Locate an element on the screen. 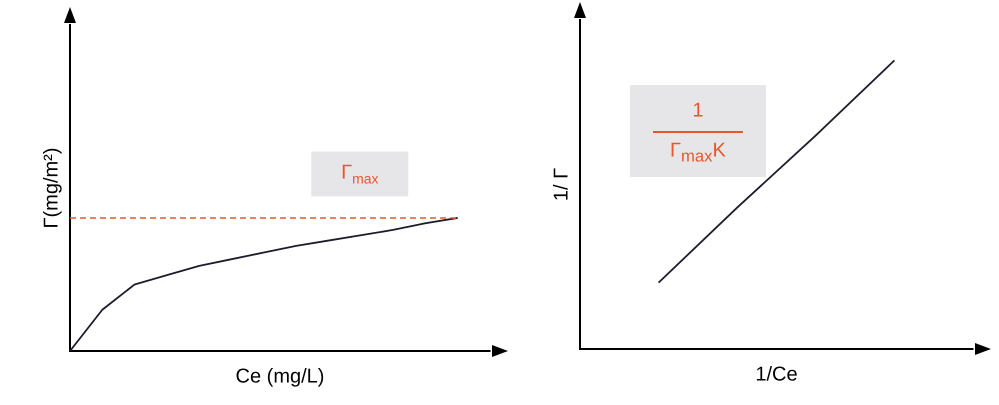 The height and width of the screenshot is (405, 999). annotation: Γ$_{max}$K is located at coordinates (698, 153).